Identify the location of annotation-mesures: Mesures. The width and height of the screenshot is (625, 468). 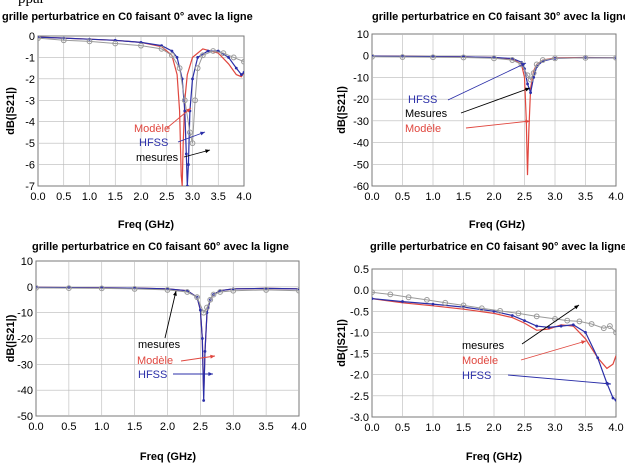
(468, 103).